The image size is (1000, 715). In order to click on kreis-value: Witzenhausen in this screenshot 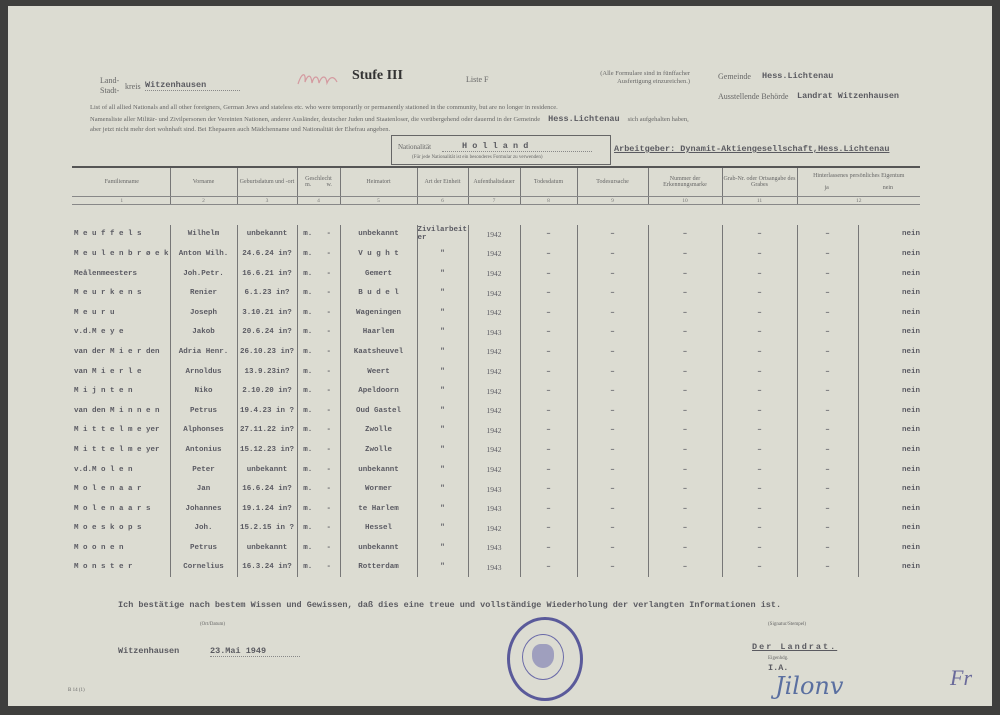, I will do `click(192, 85)`.